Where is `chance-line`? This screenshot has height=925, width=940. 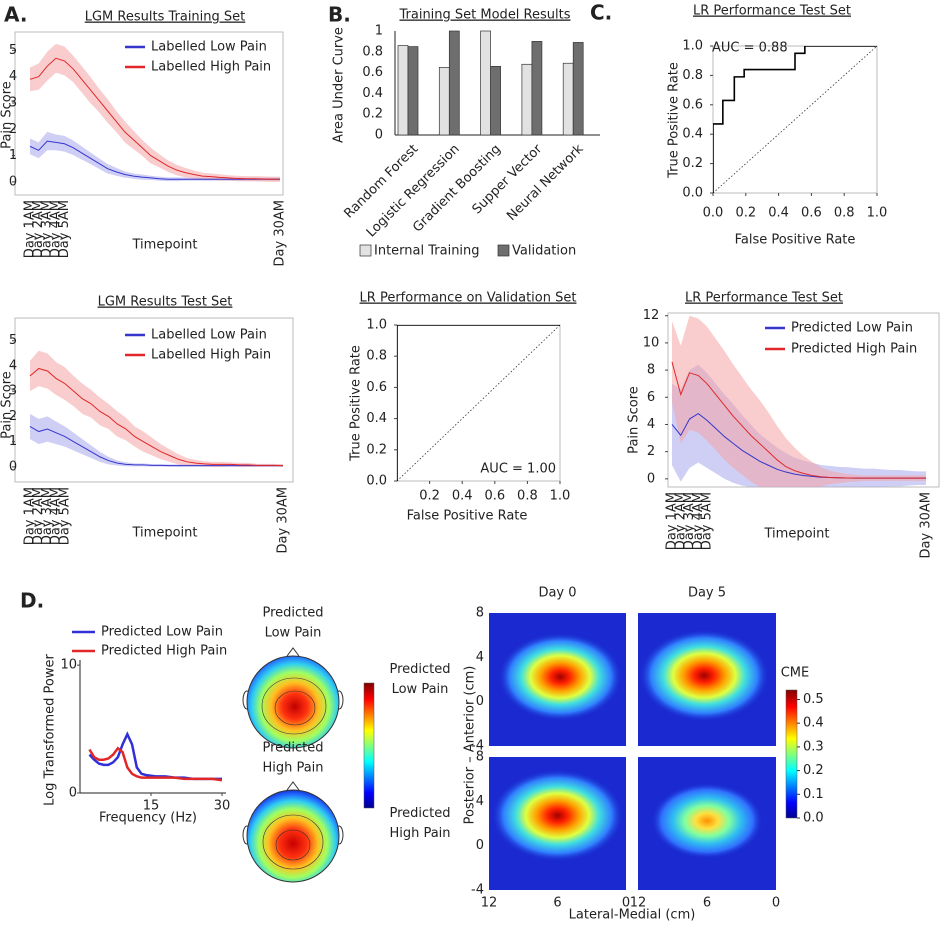 chance-line is located at coordinates (478, 403).